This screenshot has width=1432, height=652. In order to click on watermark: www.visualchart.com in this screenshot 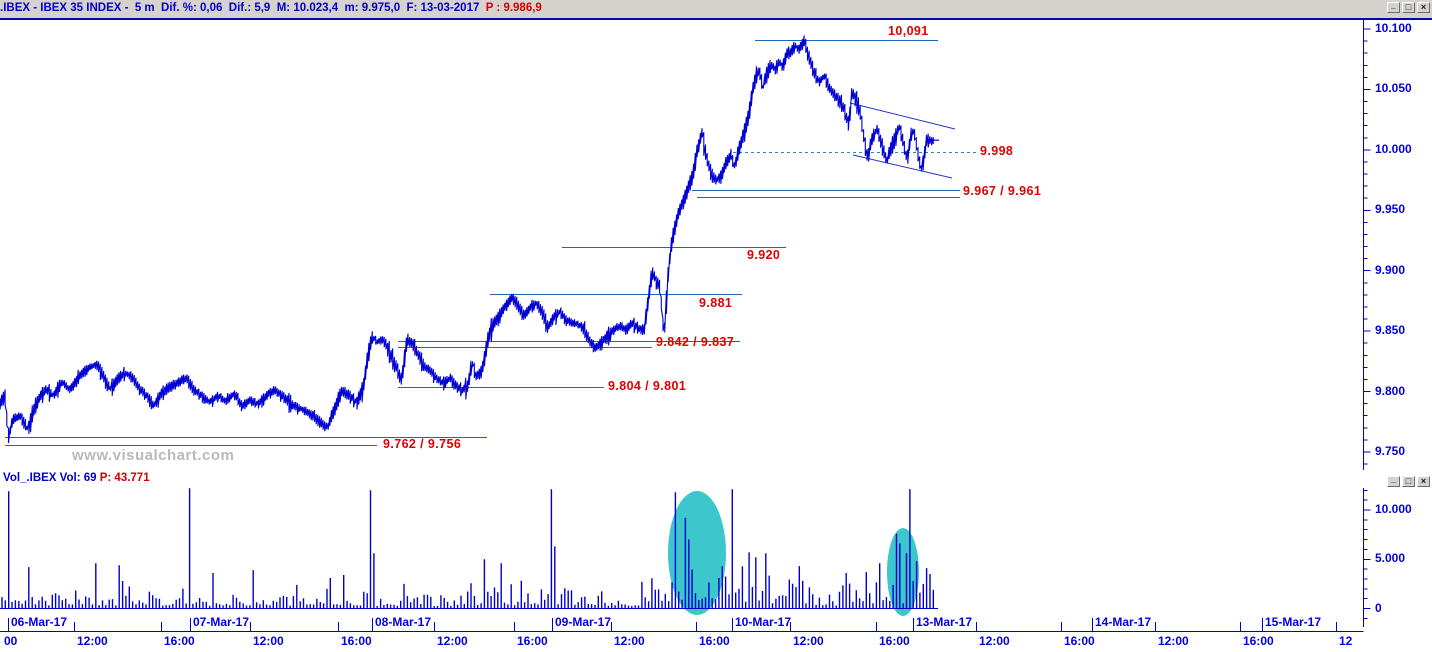, I will do `click(153, 455)`.